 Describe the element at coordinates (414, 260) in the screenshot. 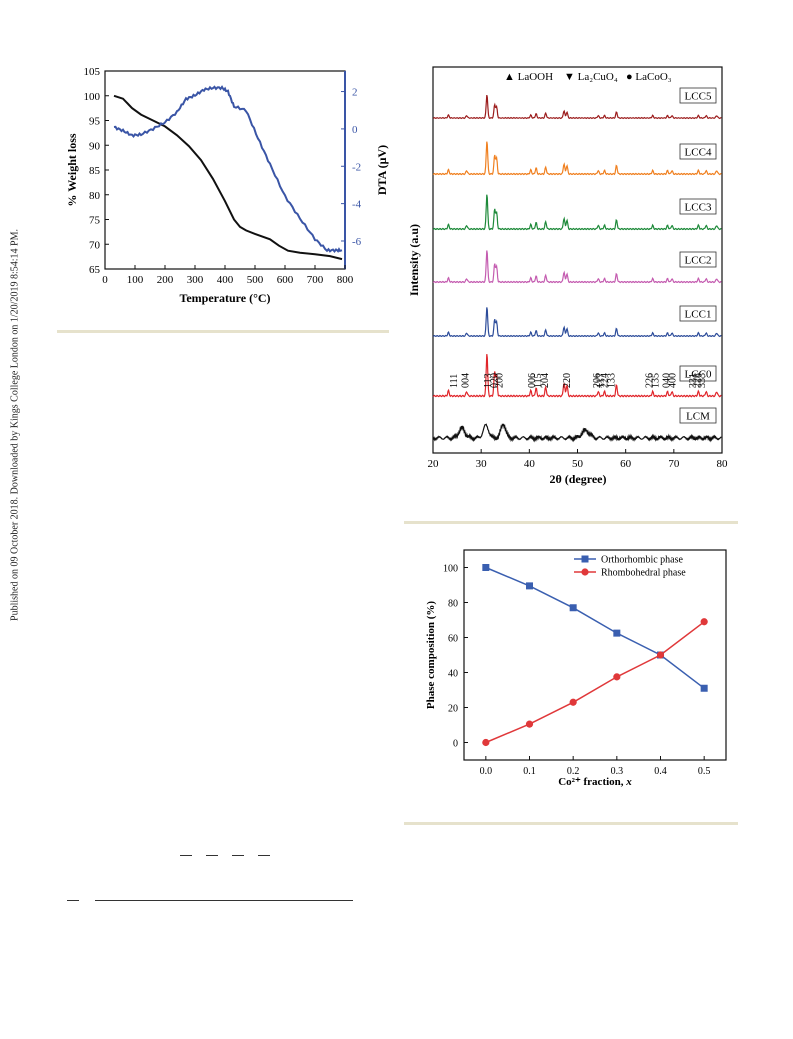

I see `xrd-y-axis-label: Intensity (a.u)` at that location.